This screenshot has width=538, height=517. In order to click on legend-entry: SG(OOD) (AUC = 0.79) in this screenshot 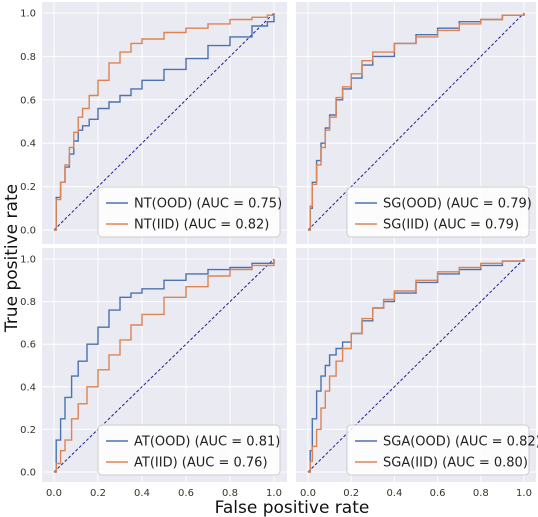, I will do `click(457, 204)`.